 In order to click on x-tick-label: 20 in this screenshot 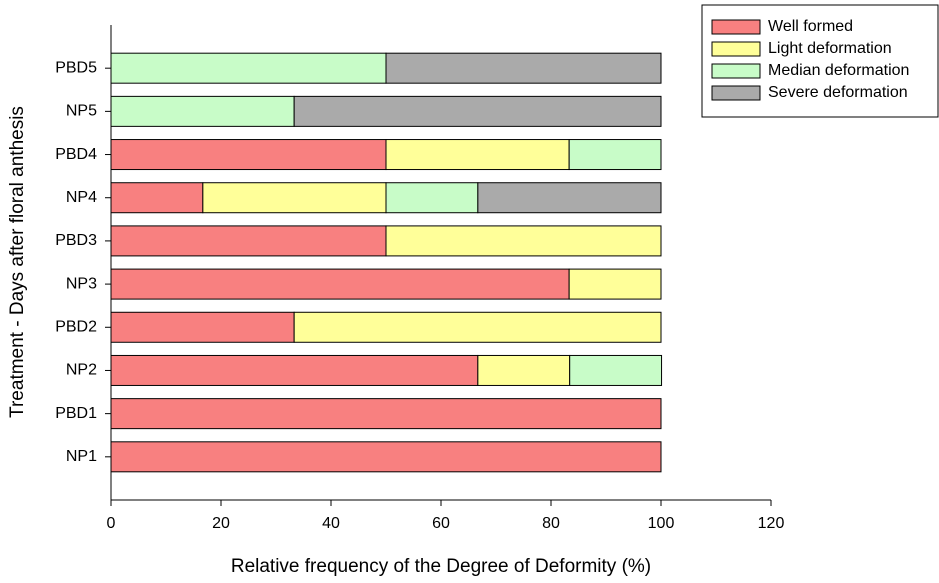, I will do `click(221, 523)`.